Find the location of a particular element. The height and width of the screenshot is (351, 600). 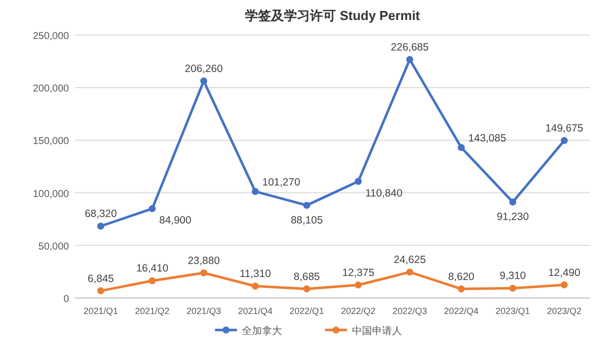

chart-title: 学签及学习许可 Study Permit is located at coordinates (333, 15).